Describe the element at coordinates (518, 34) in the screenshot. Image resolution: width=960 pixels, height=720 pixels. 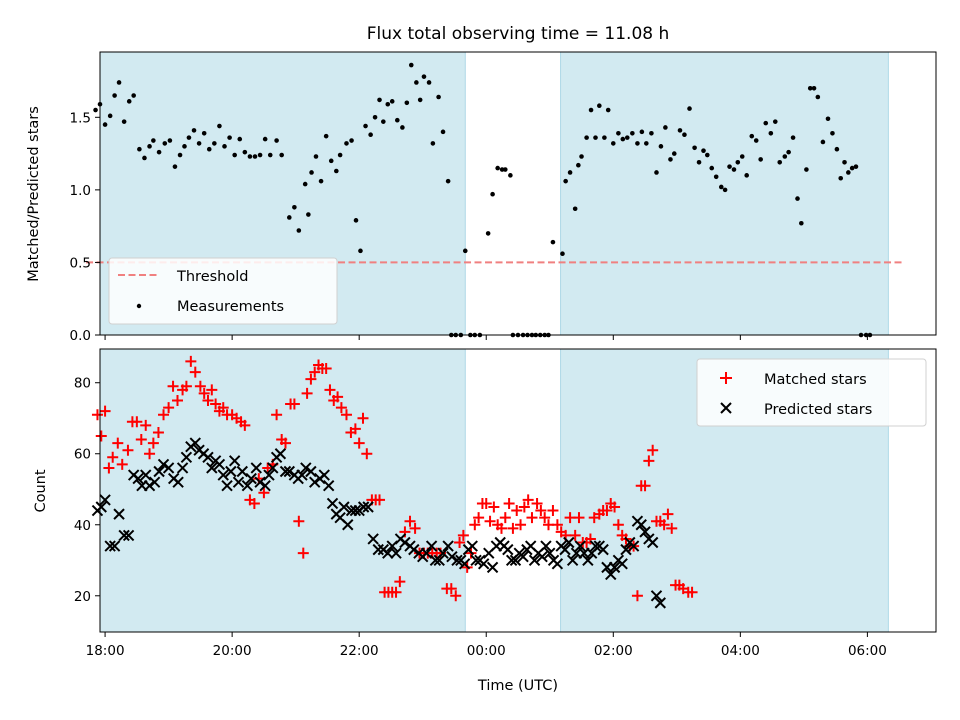
I see `chart-title: Flux total observing time = 11.08 h` at that location.